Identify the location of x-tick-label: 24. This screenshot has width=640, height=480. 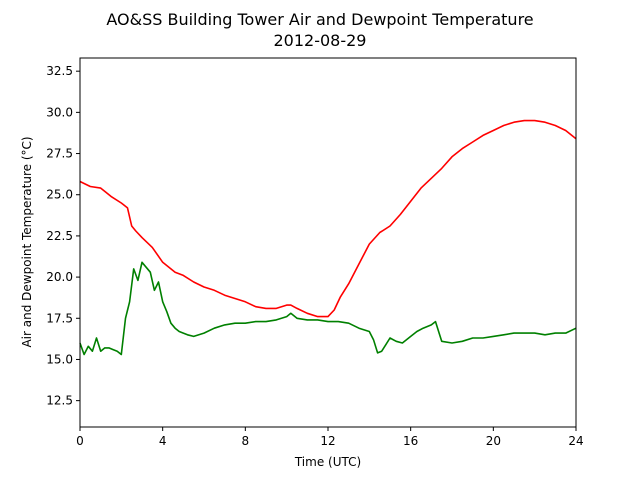
(575, 441).